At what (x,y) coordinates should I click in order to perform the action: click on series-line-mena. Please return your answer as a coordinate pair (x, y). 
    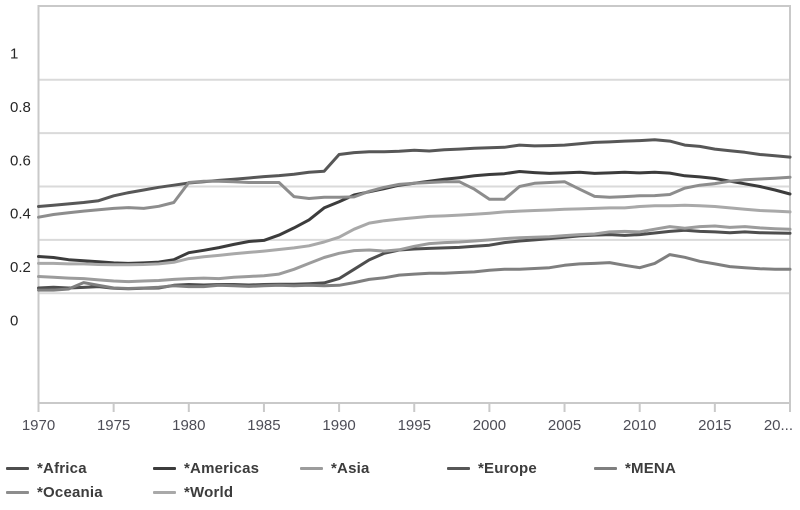
    Looking at the image, I should click on (414, 272).